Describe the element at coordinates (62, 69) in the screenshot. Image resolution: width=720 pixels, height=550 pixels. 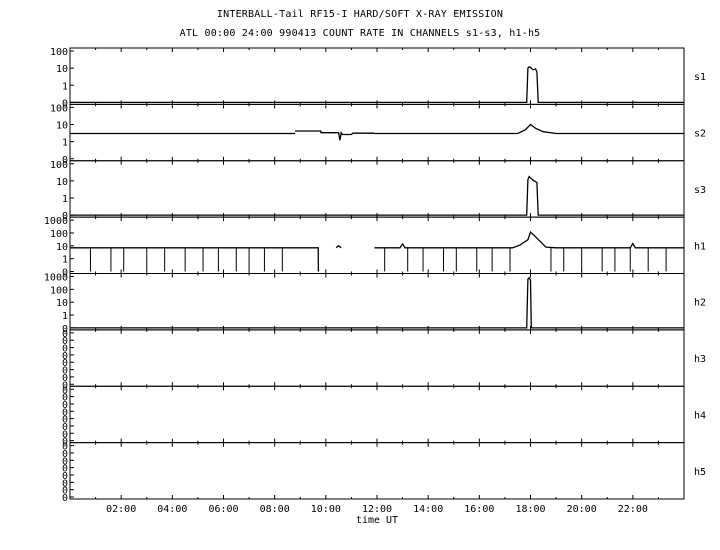
I see `y-tick-label-s1: 10` at that location.